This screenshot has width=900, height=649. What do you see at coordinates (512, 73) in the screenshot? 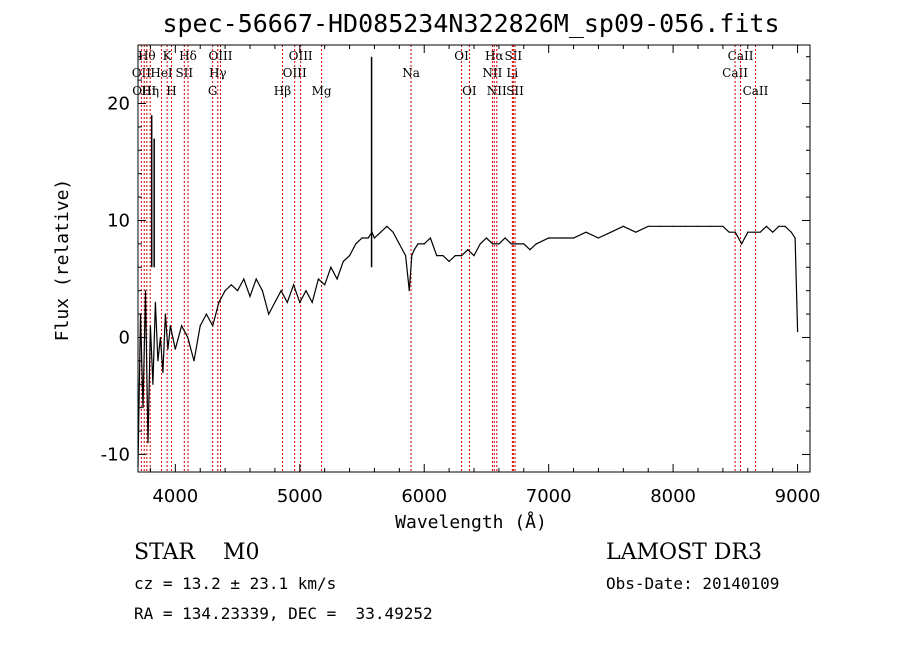
I see `line-marker-label-22: Li` at bounding box center [512, 73].